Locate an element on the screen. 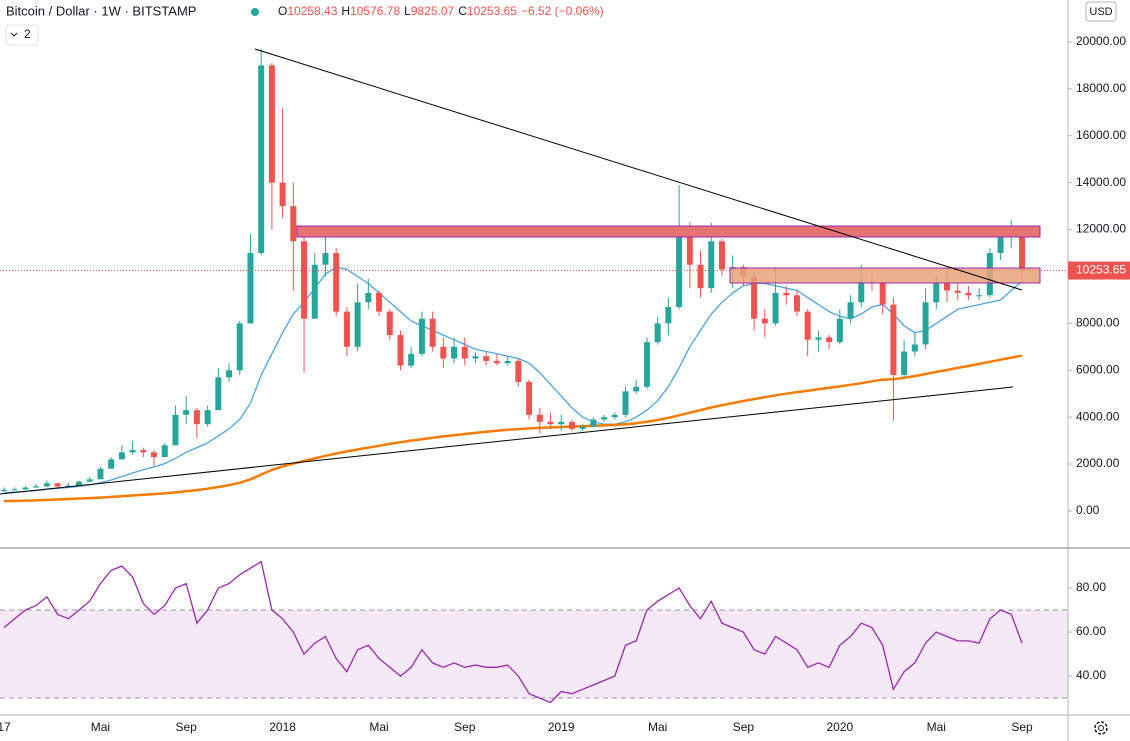  y-tick-label: 18000.00 is located at coordinates (1101, 88).